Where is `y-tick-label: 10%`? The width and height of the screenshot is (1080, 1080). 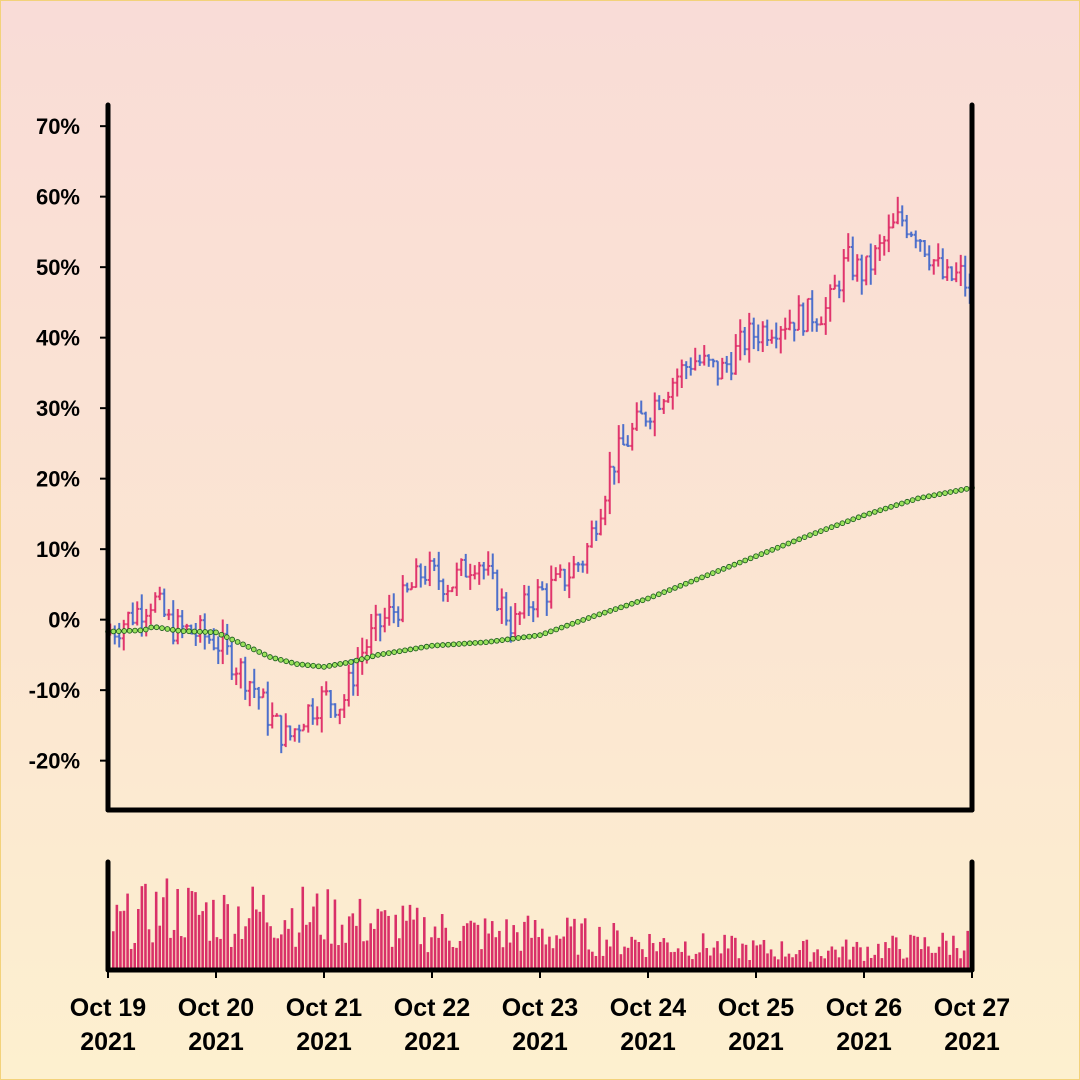
y-tick-label: 10% is located at coordinates (58, 549).